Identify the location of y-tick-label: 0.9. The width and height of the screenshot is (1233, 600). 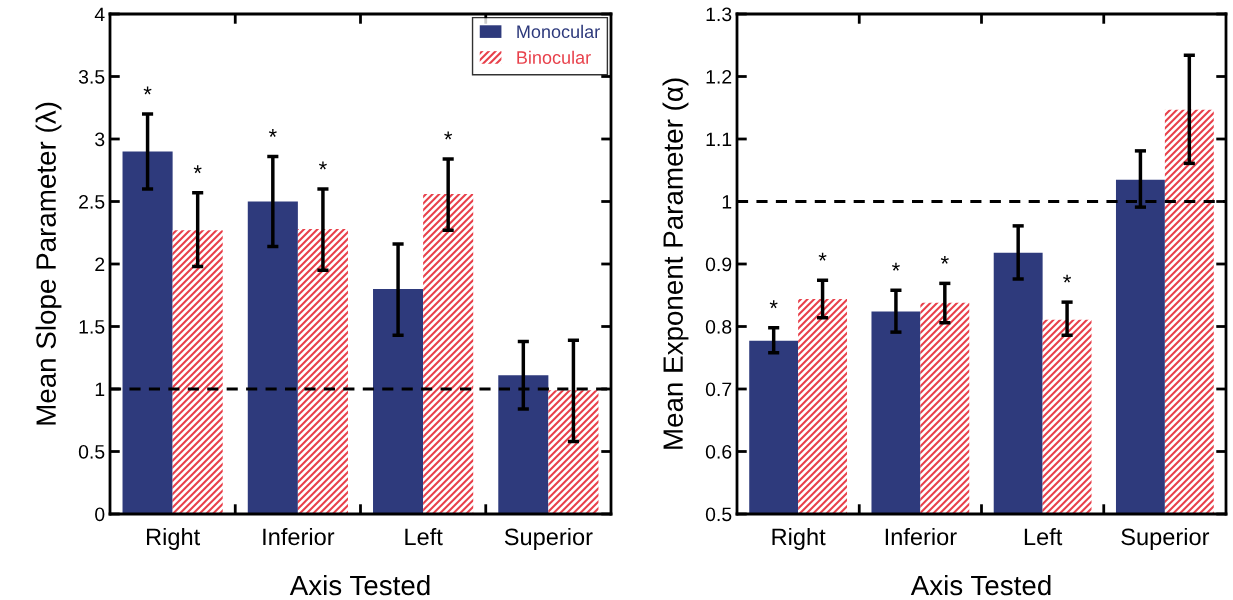
(718, 264).